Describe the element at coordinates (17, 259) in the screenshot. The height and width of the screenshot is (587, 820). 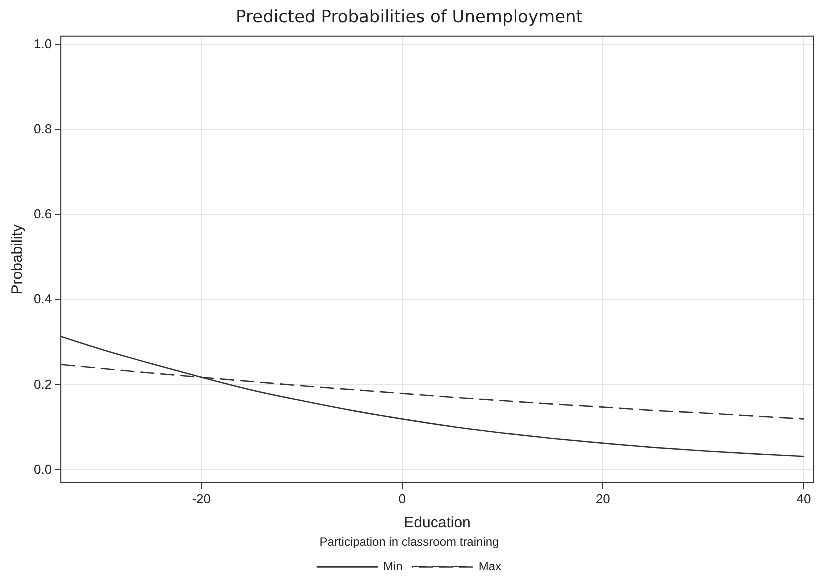
I see `y-axis-title: Probability` at that location.